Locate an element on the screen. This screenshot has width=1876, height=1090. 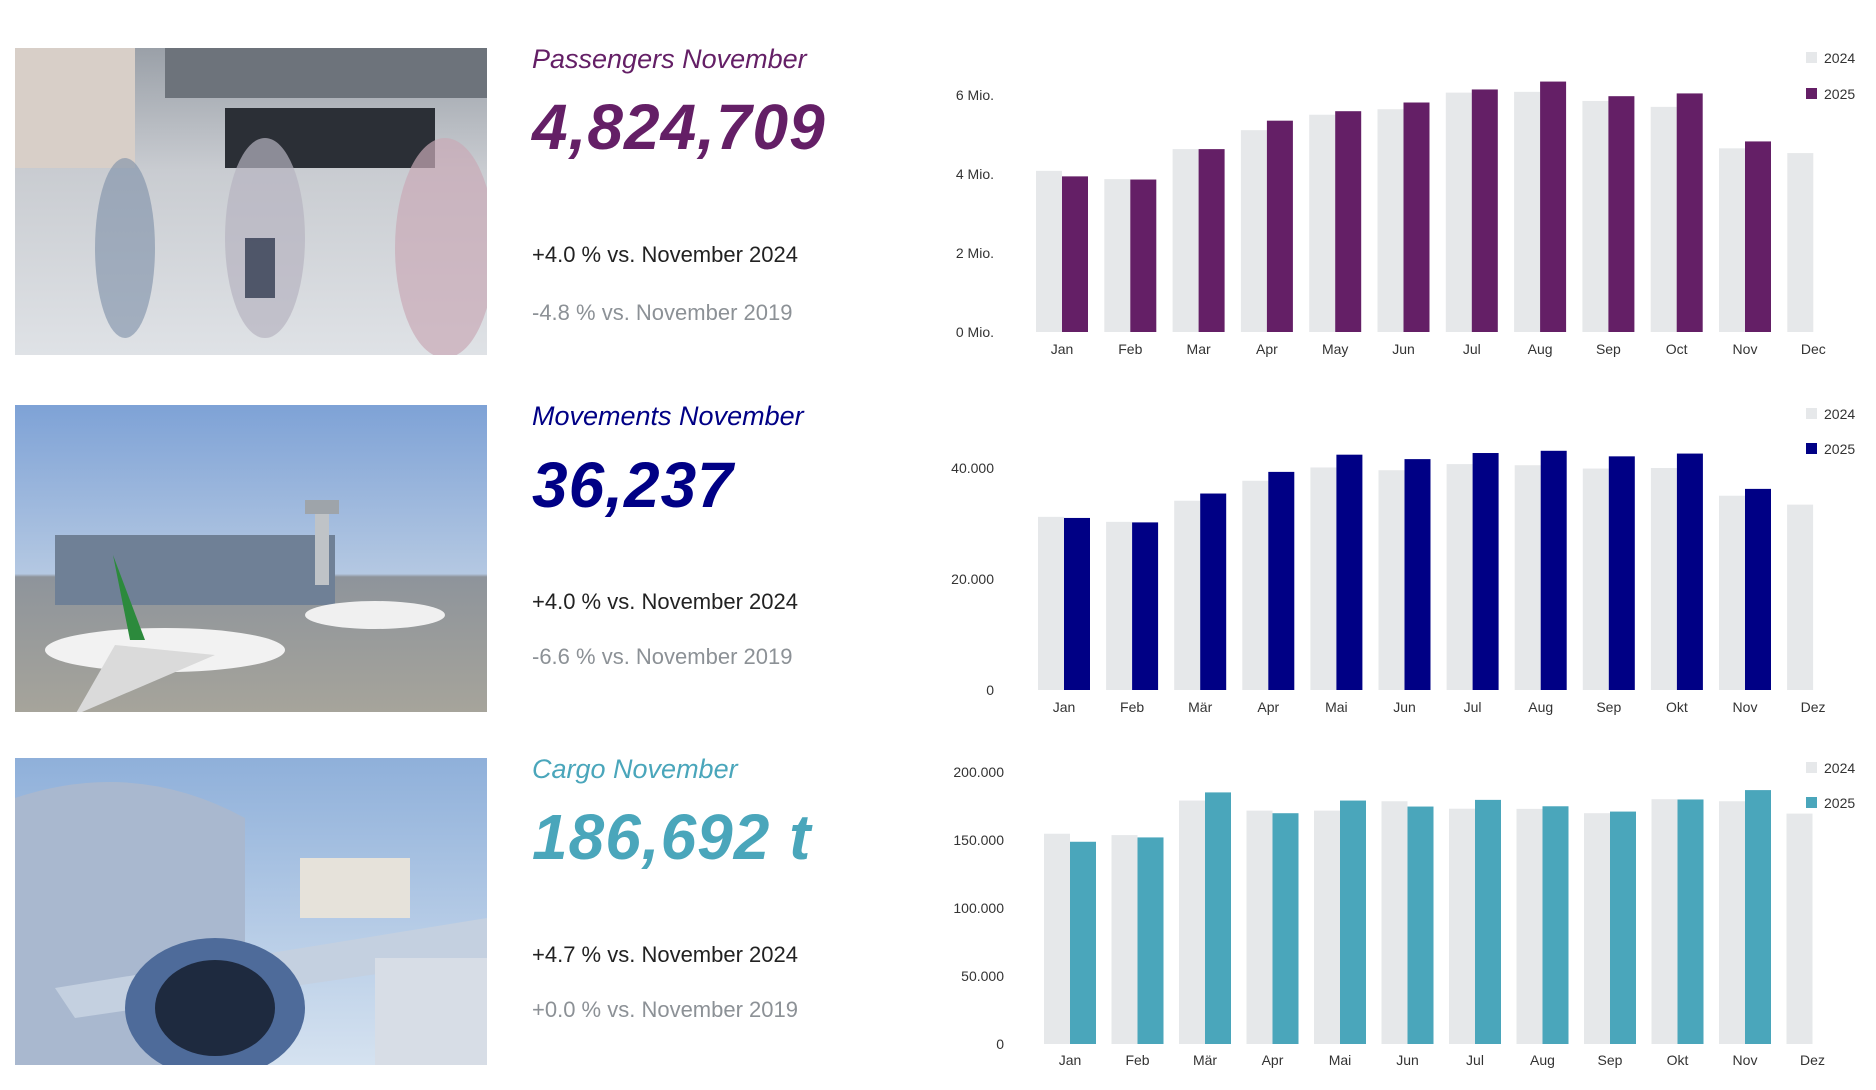
kpi-value: 186,692 t is located at coordinates (672, 837).